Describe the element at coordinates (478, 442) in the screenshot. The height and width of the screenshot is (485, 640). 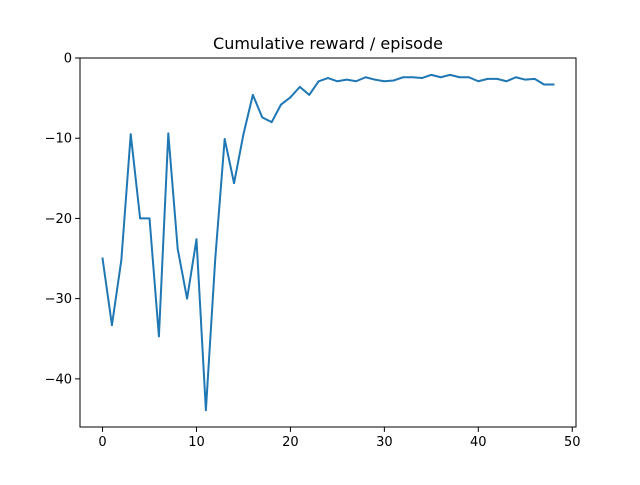
I see `x-tick-label: 40` at that location.